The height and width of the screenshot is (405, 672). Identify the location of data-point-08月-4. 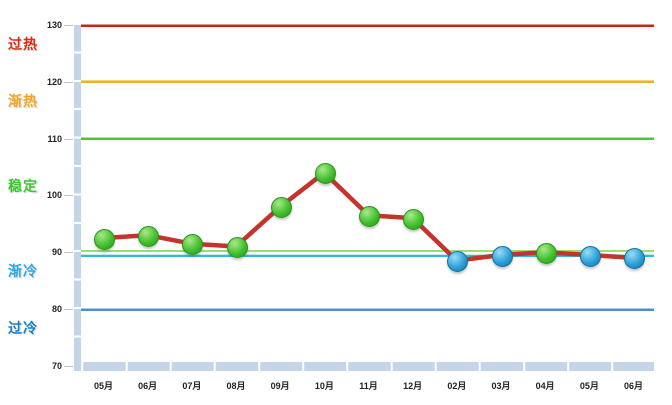
(237, 248).